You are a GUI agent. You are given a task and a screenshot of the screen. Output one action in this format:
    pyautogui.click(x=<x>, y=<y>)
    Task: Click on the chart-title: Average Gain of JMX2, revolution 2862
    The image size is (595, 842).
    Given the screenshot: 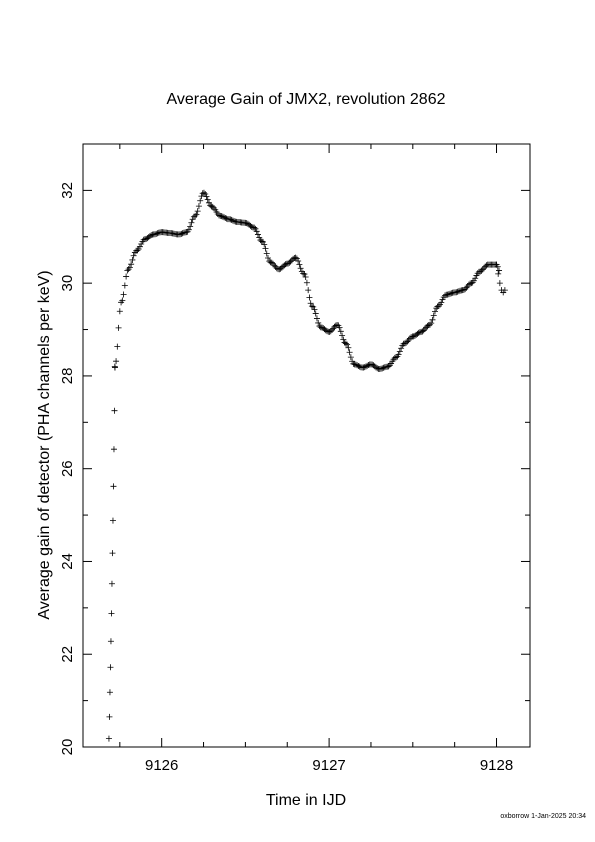 What is the action you would take?
    pyautogui.click(x=306, y=99)
    